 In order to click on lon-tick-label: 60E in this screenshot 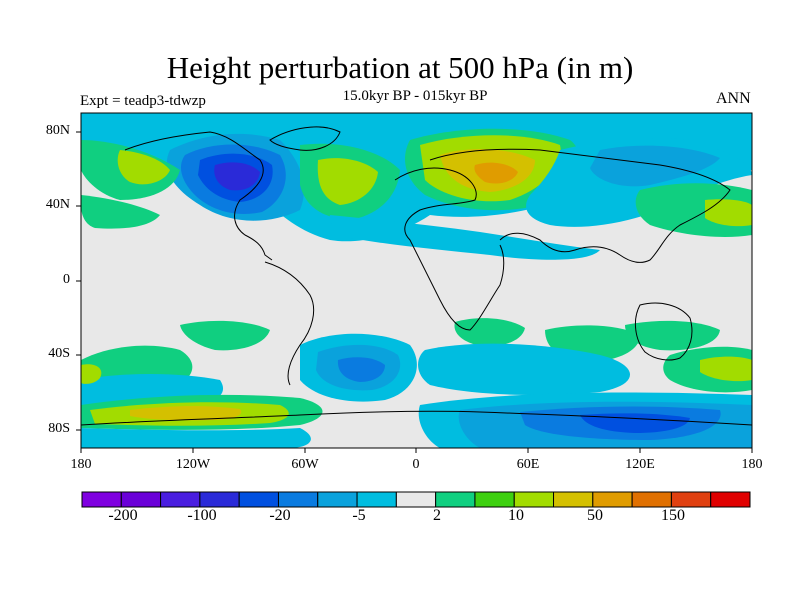, I will do `click(528, 464)`.